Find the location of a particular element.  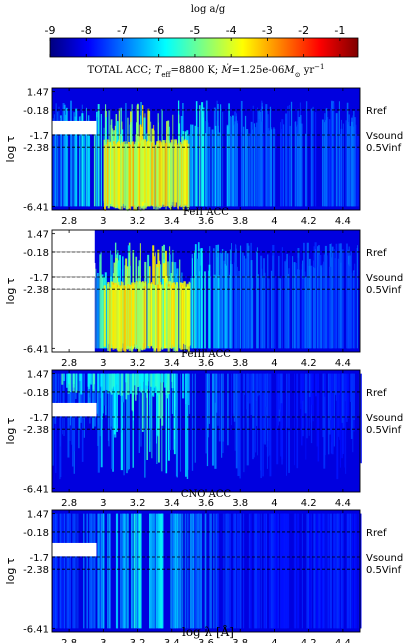

x-tick-label: 4.2 is located at coordinates (309, 363).